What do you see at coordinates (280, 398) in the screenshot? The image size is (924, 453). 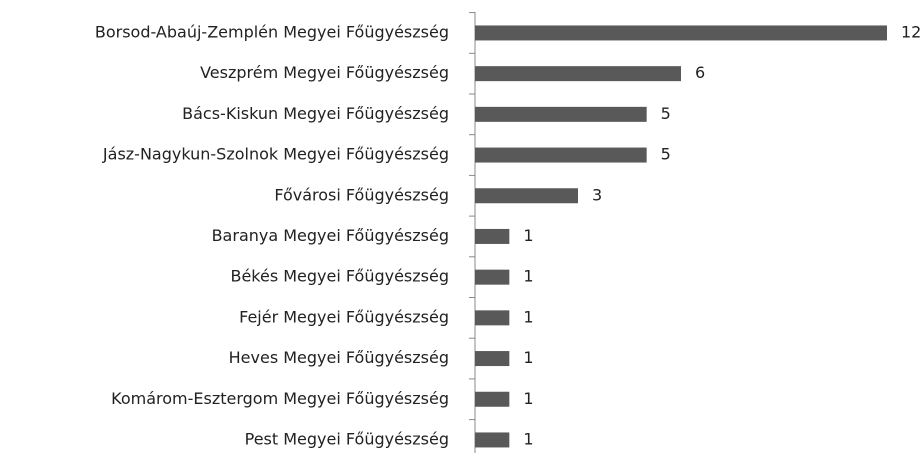 I see `category-label: Komárom-Esztergom Megyei Főügyészség` at bounding box center [280, 398].